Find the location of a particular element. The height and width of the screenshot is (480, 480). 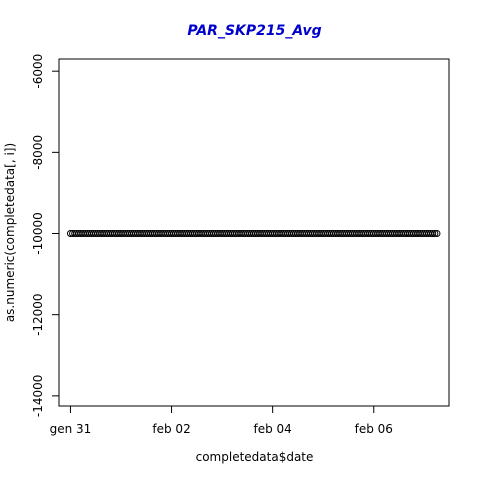

y-tick-label: -10000 is located at coordinates (38, 233).